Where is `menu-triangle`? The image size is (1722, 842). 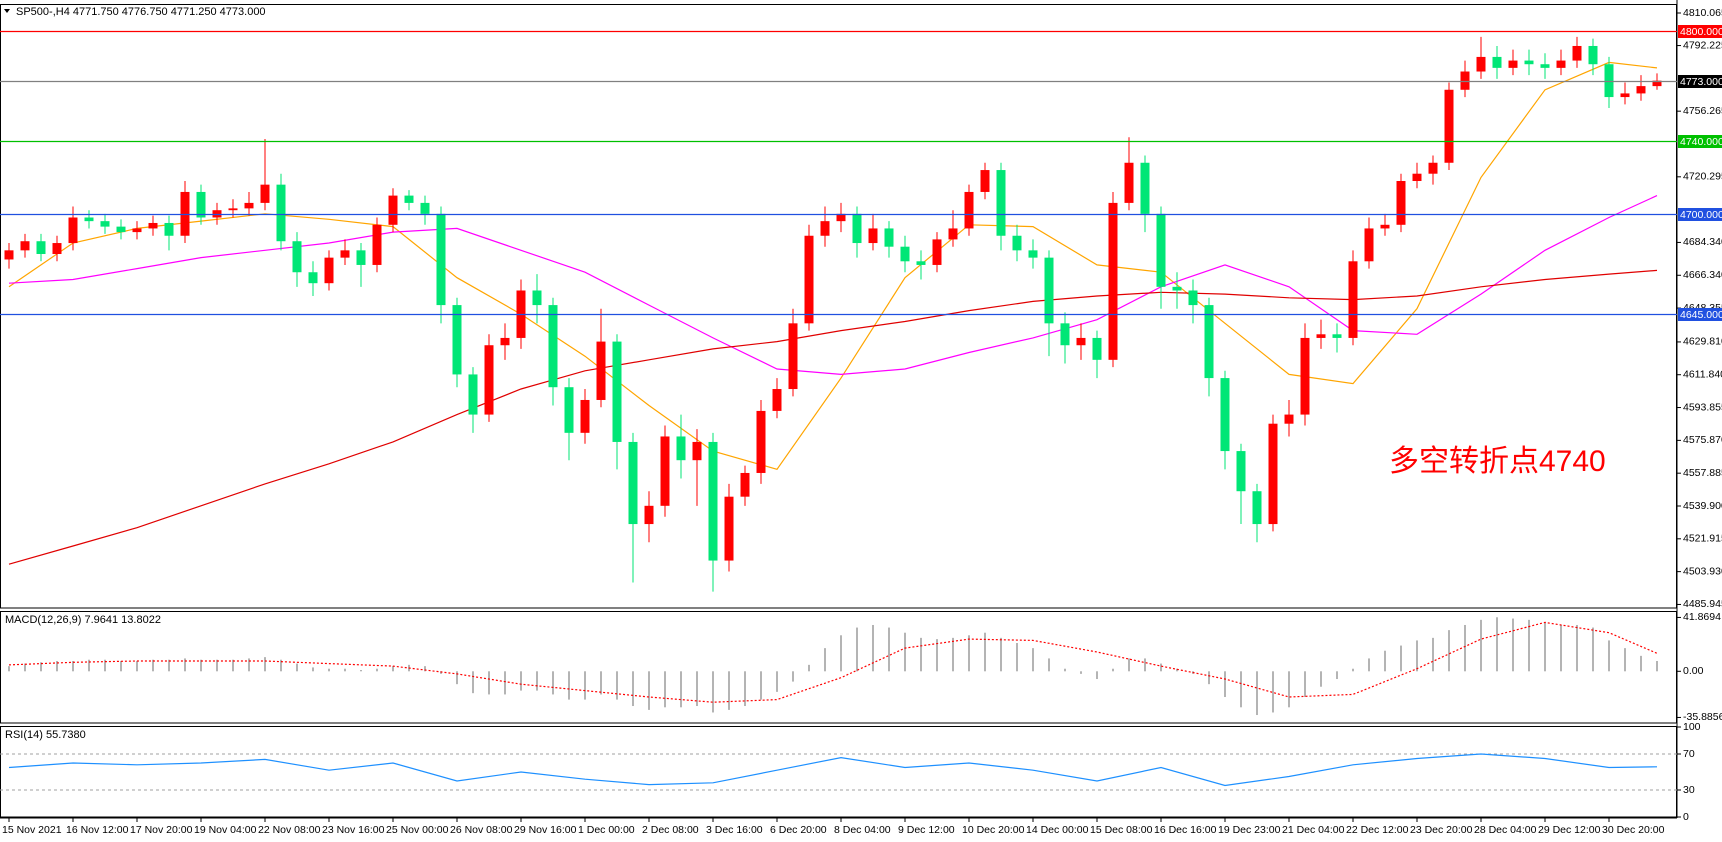
menu-triangle is located at coordinates (7, 11).